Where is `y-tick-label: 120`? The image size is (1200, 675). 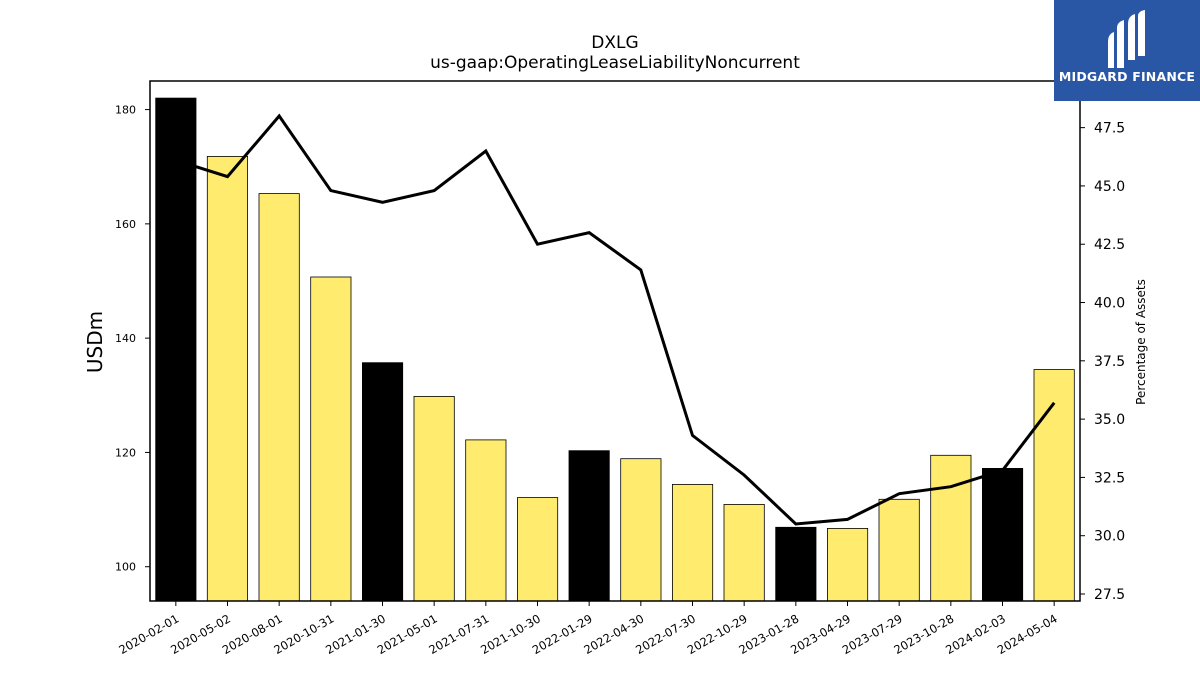 y-tick-label: 120 is located at coordinates (125, 452).